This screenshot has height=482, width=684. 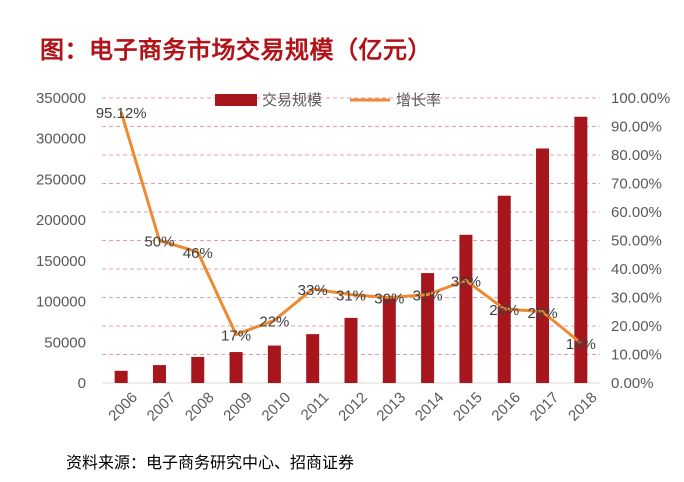 I want to click on legend-swatch-bar, so click(x=236, y=100).